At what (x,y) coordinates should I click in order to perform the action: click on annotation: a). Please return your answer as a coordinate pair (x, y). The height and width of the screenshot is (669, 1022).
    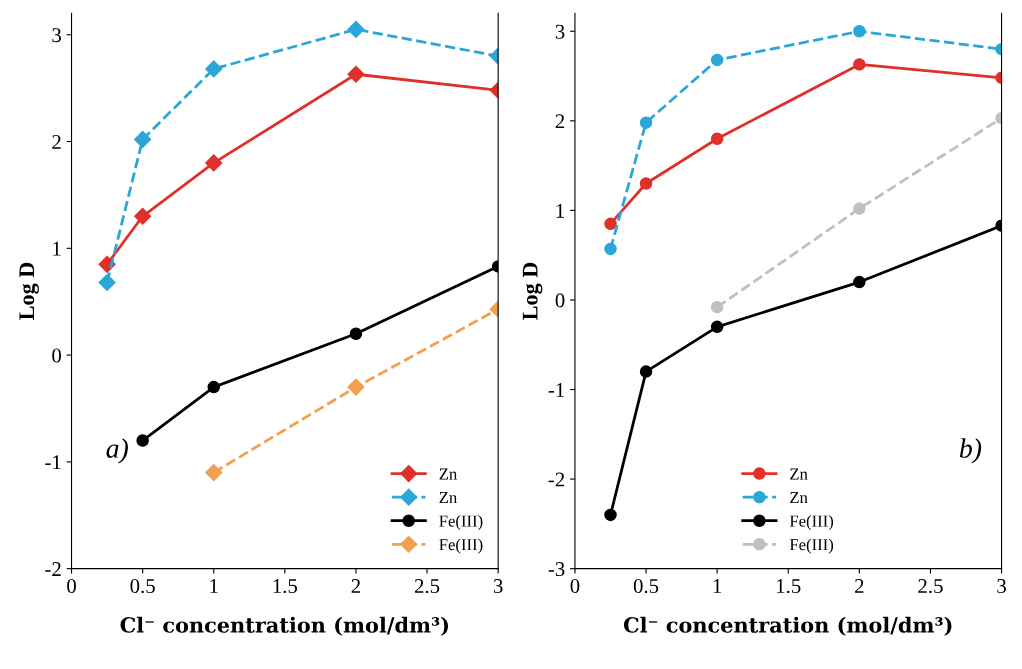
    Looking at the image, I should click on (117, 451).